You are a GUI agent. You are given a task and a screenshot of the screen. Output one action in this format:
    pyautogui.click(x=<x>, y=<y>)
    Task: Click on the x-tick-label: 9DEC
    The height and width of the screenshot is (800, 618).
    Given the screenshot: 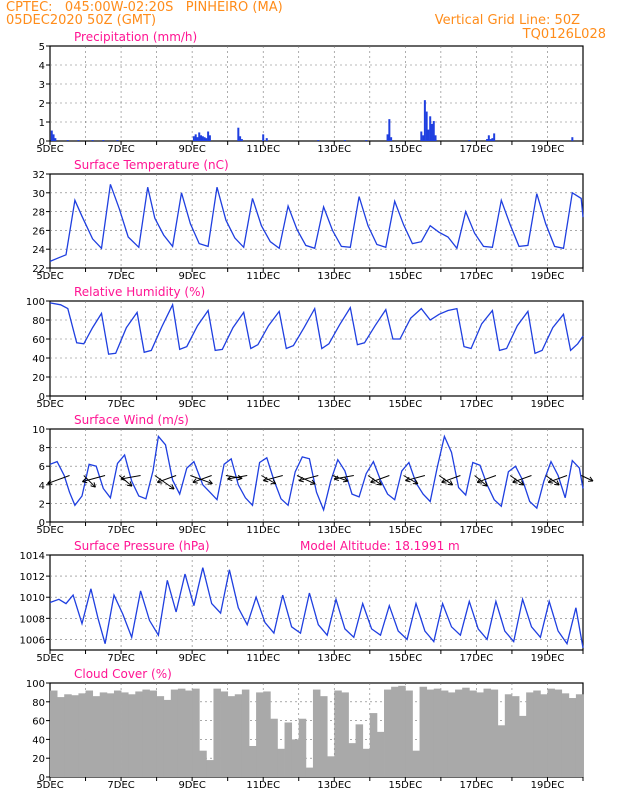 What is the action you would take?
    pyautogui.click(x=191, y=404)
    